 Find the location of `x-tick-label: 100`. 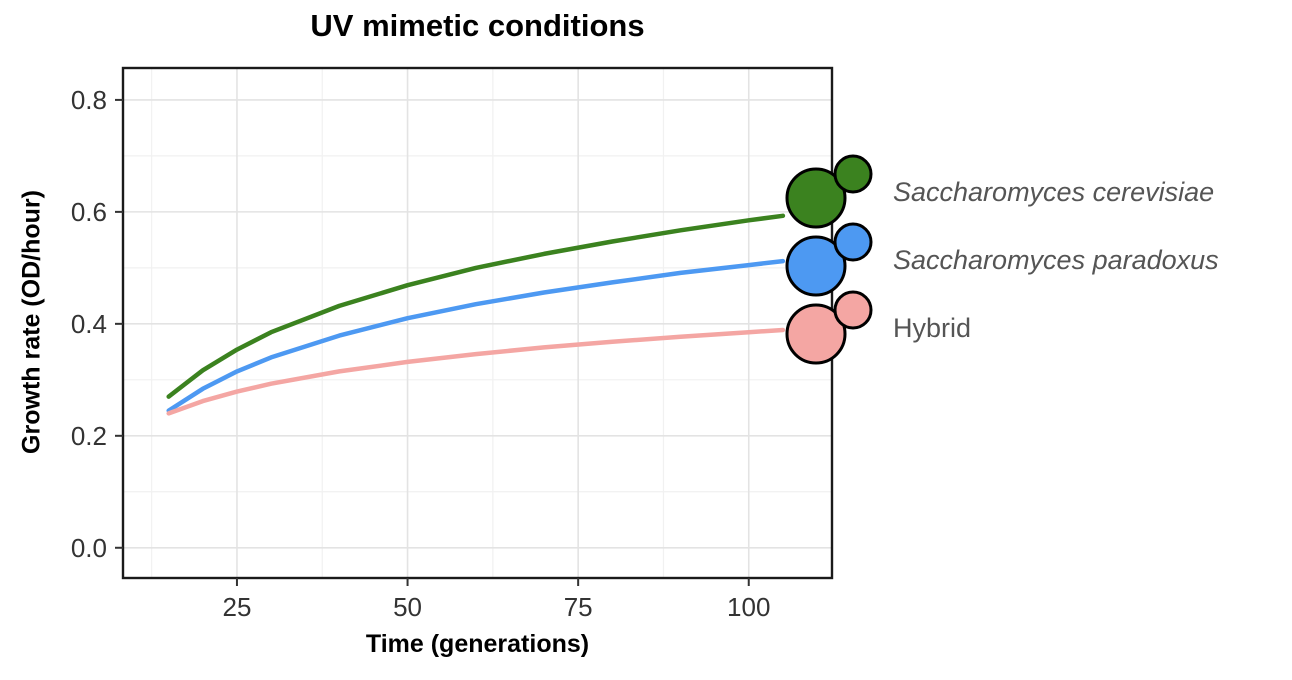

x-tick-label: 100 is located at coordinates (748, 607).